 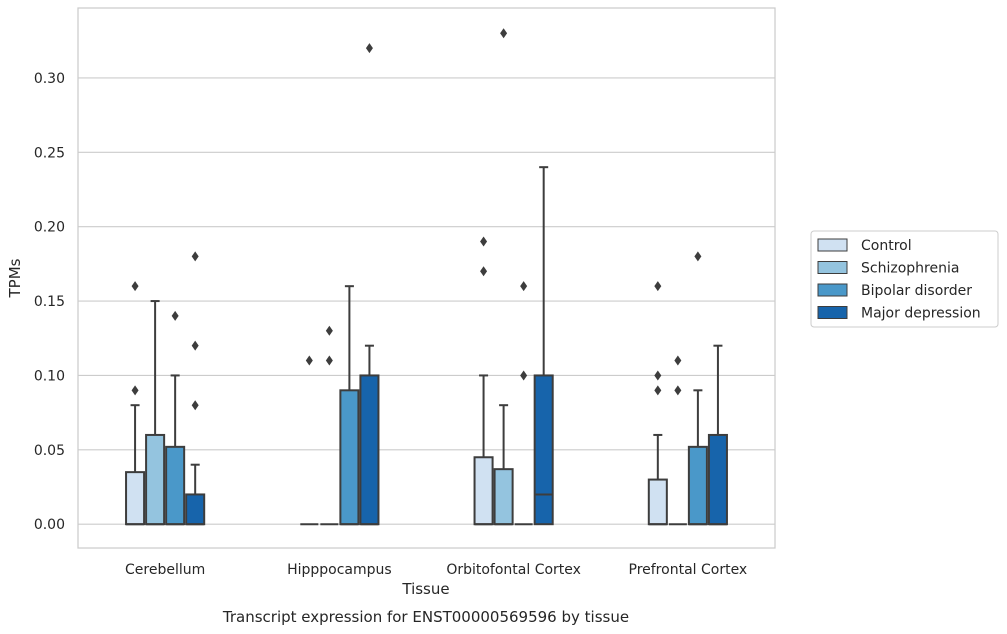 I want to click on y-tick-labels: 0.00 0.05 0.10 0.15 0.20 0.25 0.30, so click(x=49, y=302).